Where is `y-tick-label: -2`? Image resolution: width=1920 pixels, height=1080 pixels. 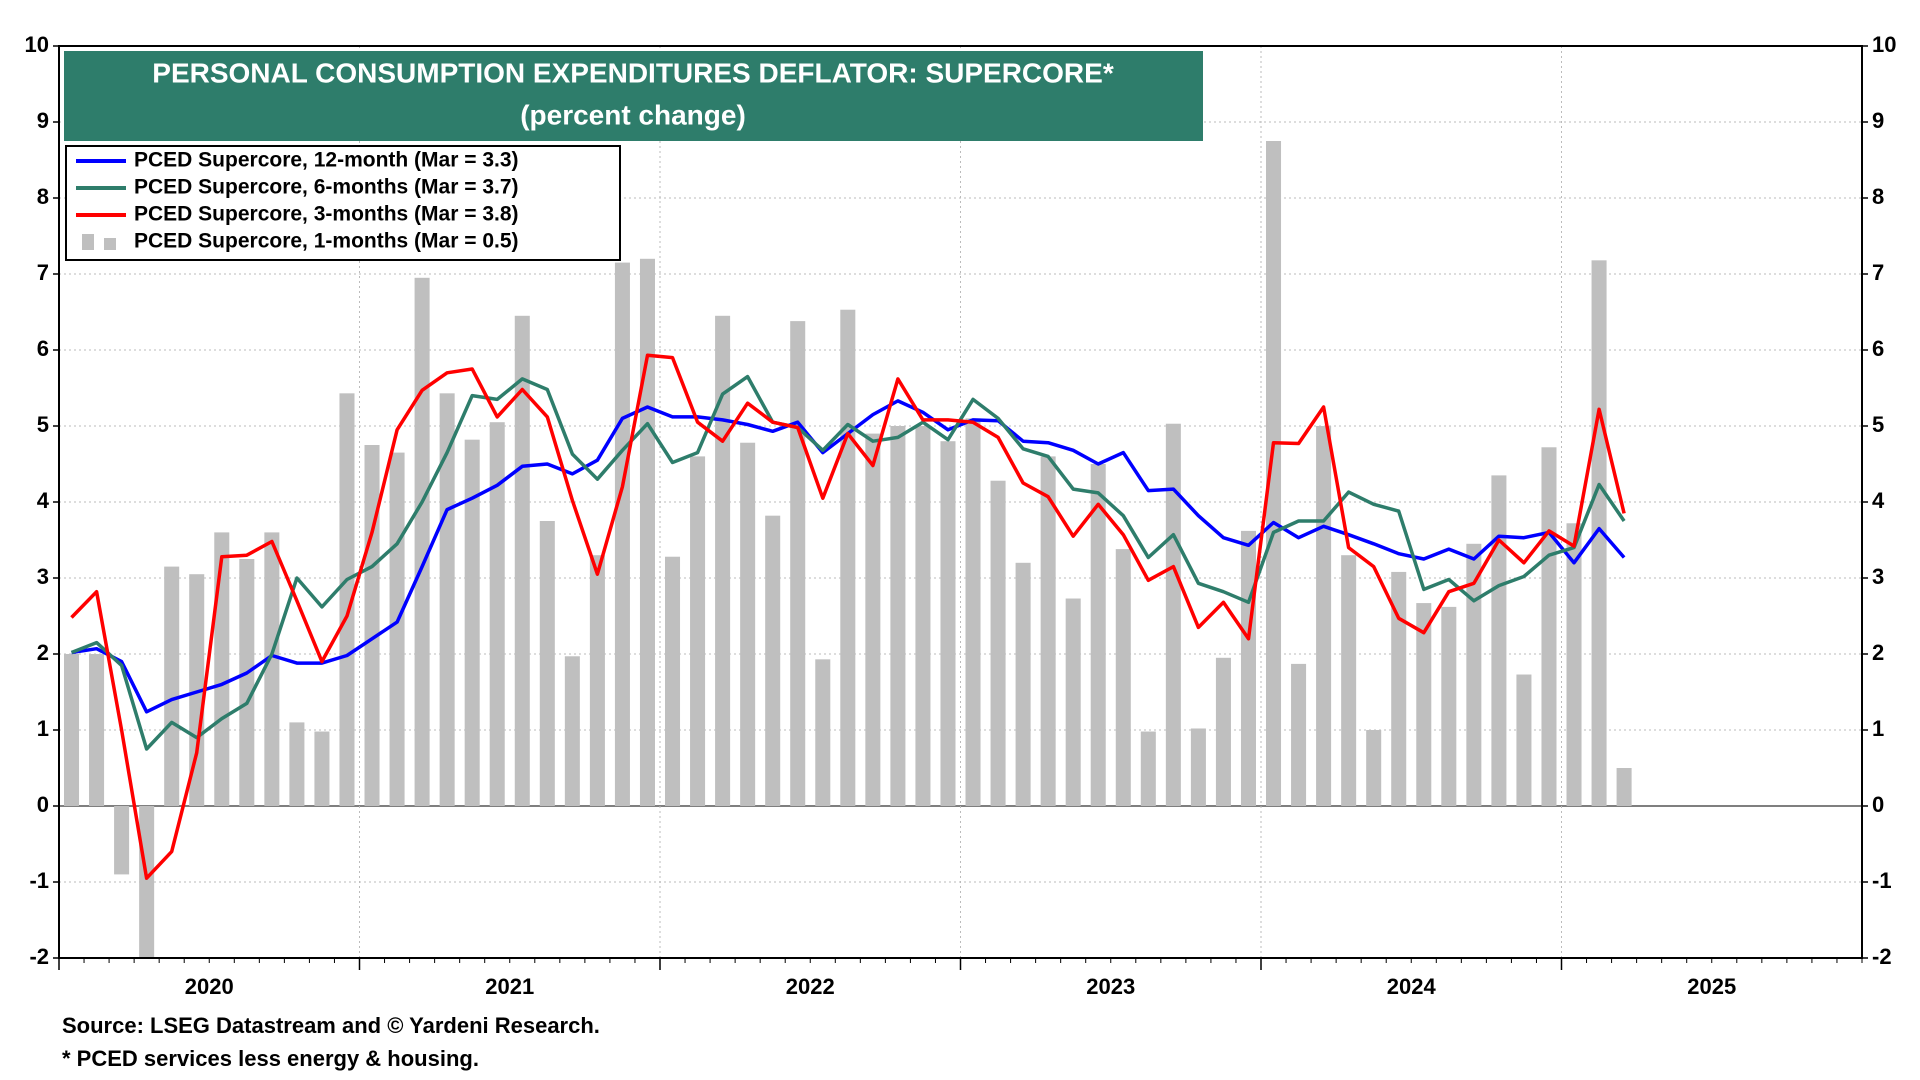 y-tick-label: -2 is located at coordinates (39, 956).